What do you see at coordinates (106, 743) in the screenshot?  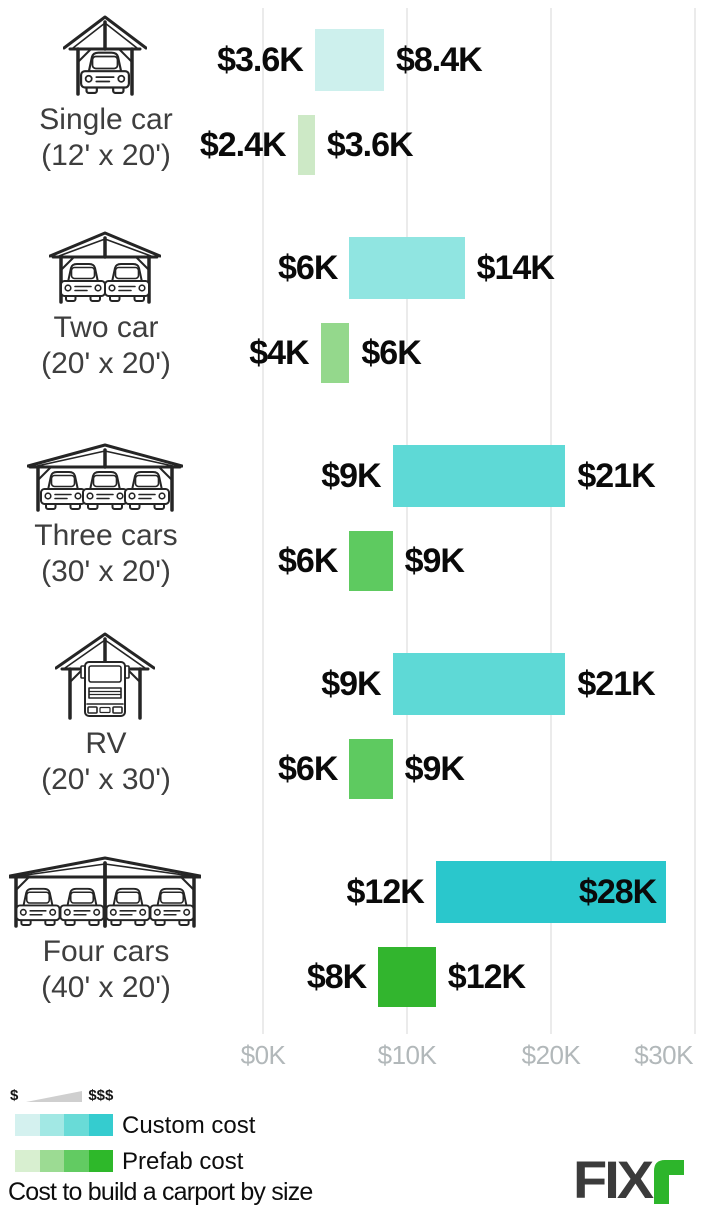 I see `category-label: RV` at bounding box center [106, 743].